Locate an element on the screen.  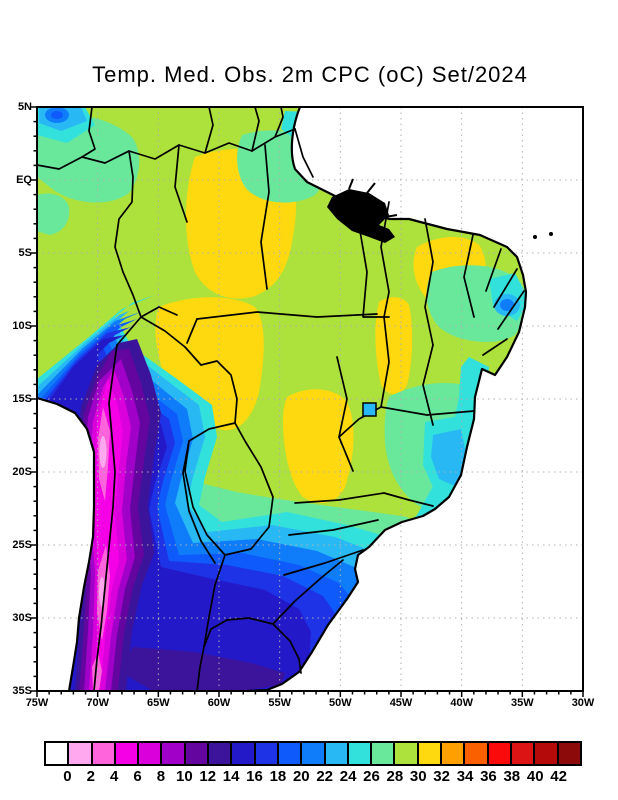
lon-label: 50W is located at coordinates (340, 703).